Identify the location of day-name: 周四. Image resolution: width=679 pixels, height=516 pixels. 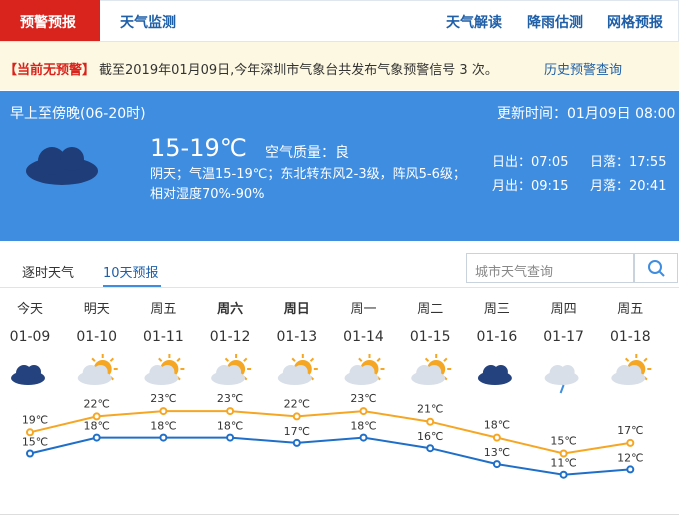
(564, 309).